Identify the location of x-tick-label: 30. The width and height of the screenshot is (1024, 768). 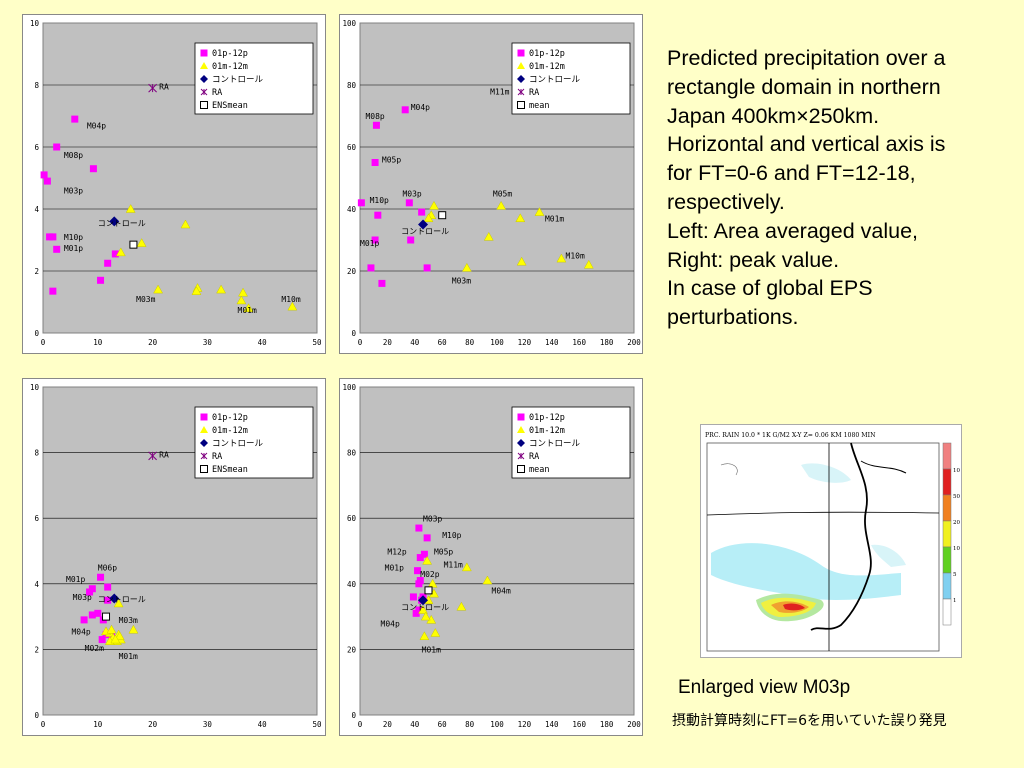
(208, 724).